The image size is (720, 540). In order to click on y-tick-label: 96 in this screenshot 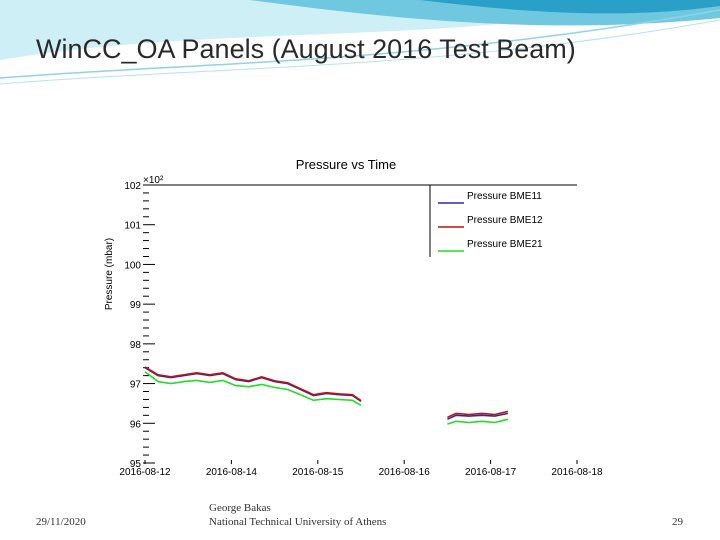, I will do `click(136, 424)`.